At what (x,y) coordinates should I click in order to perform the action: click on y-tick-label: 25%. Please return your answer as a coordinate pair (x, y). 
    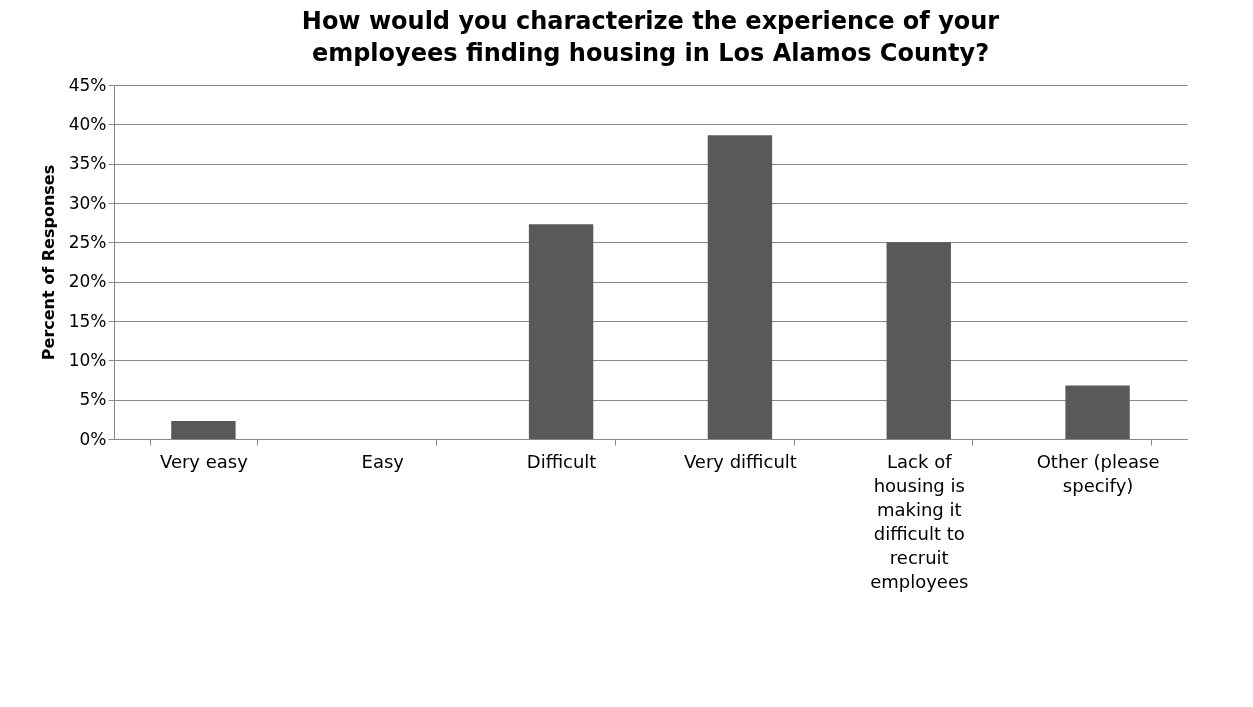
    Looking at the image, I should click on (87, 241).